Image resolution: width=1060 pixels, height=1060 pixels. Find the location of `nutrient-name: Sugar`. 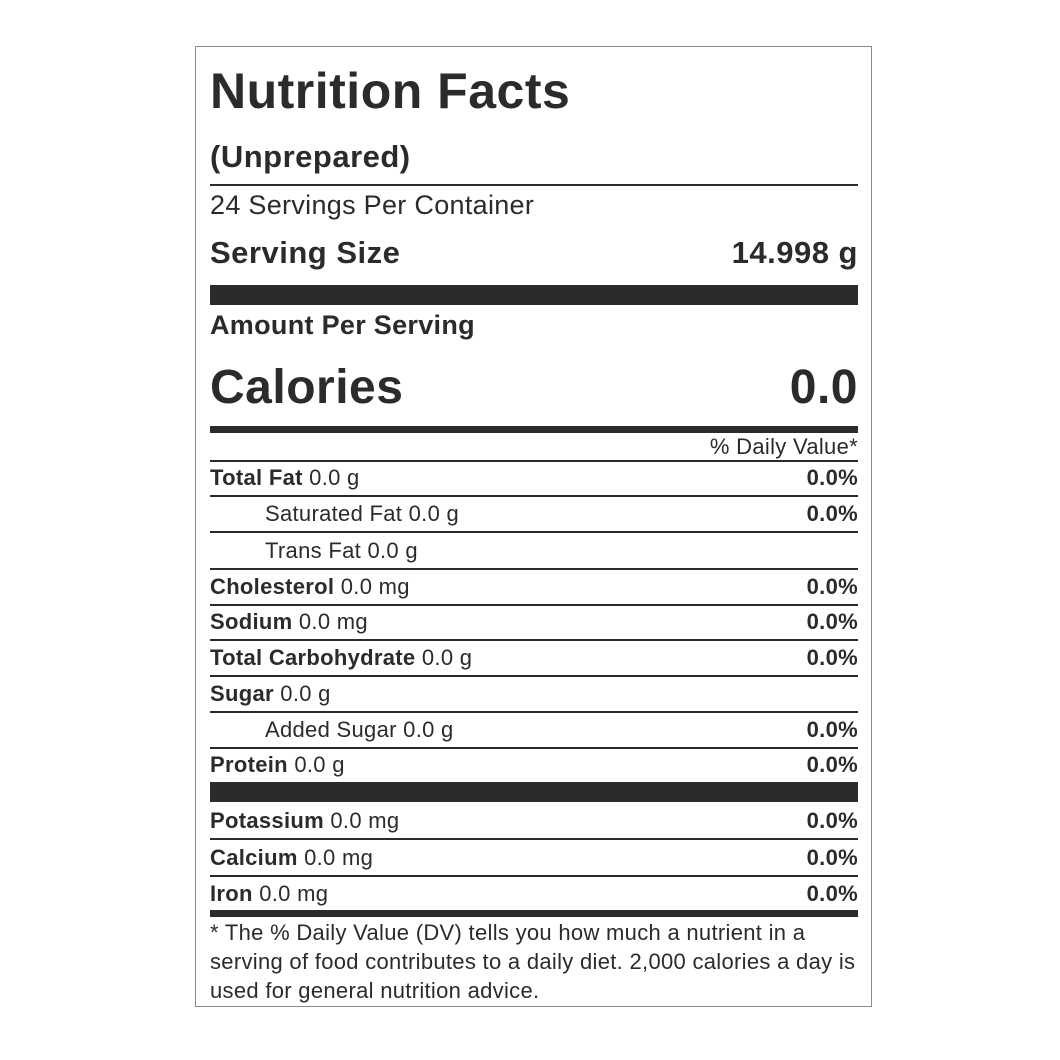

nutrient-name: Sugar is located at coordinates (242, 693).